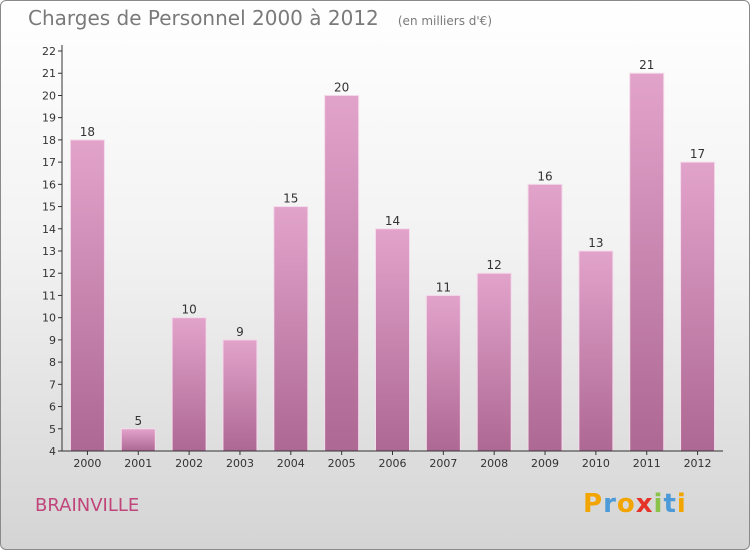 The height and width of the screenshot is (550, 750). What do you see at coordinates (342, 463) in the screenshot?
I see `x-tick-label-2005: 2005` at bounding box center [342, 463].